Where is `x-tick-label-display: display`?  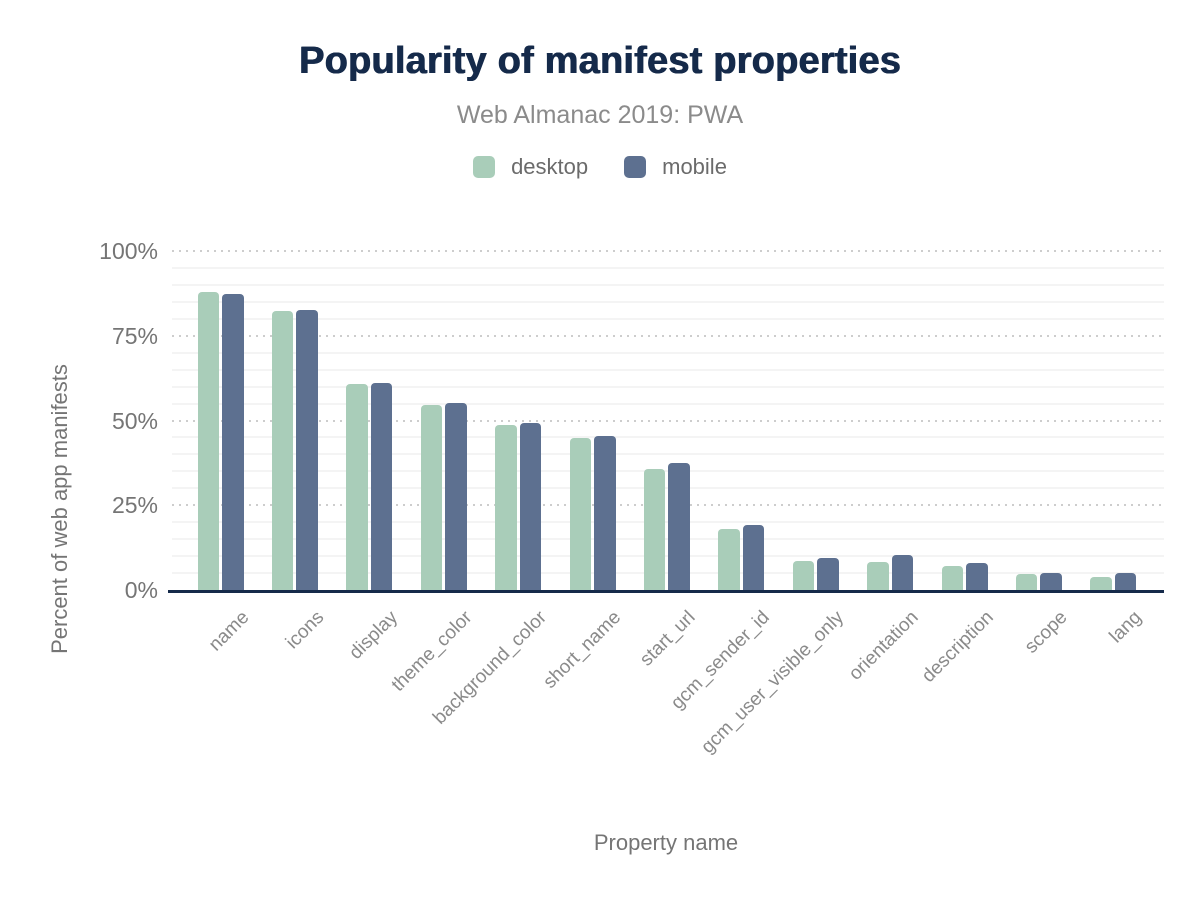
x-tick-label-display: display is located at coordinates (374, 635).